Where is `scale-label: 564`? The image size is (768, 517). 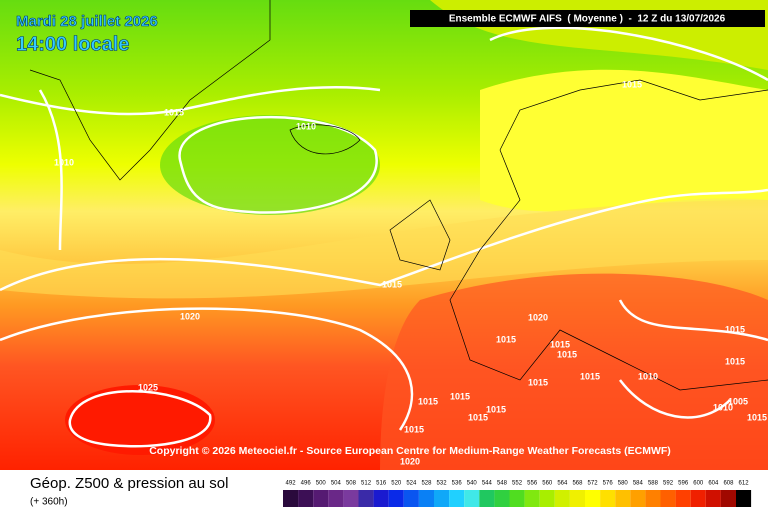
scale-label: 564 is located at coordinates (562, 484).